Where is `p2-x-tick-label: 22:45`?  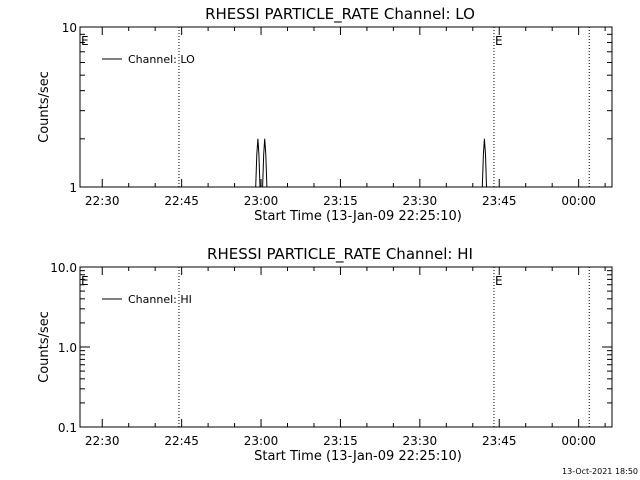 p2-x-tick-label: 22:45 is located at coordinates (181, 441).